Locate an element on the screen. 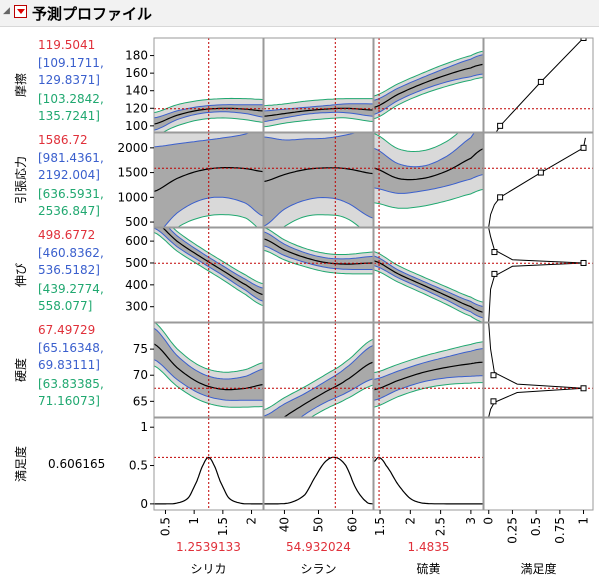  x-tick-label: 60 is located at coordinates (353, 524).